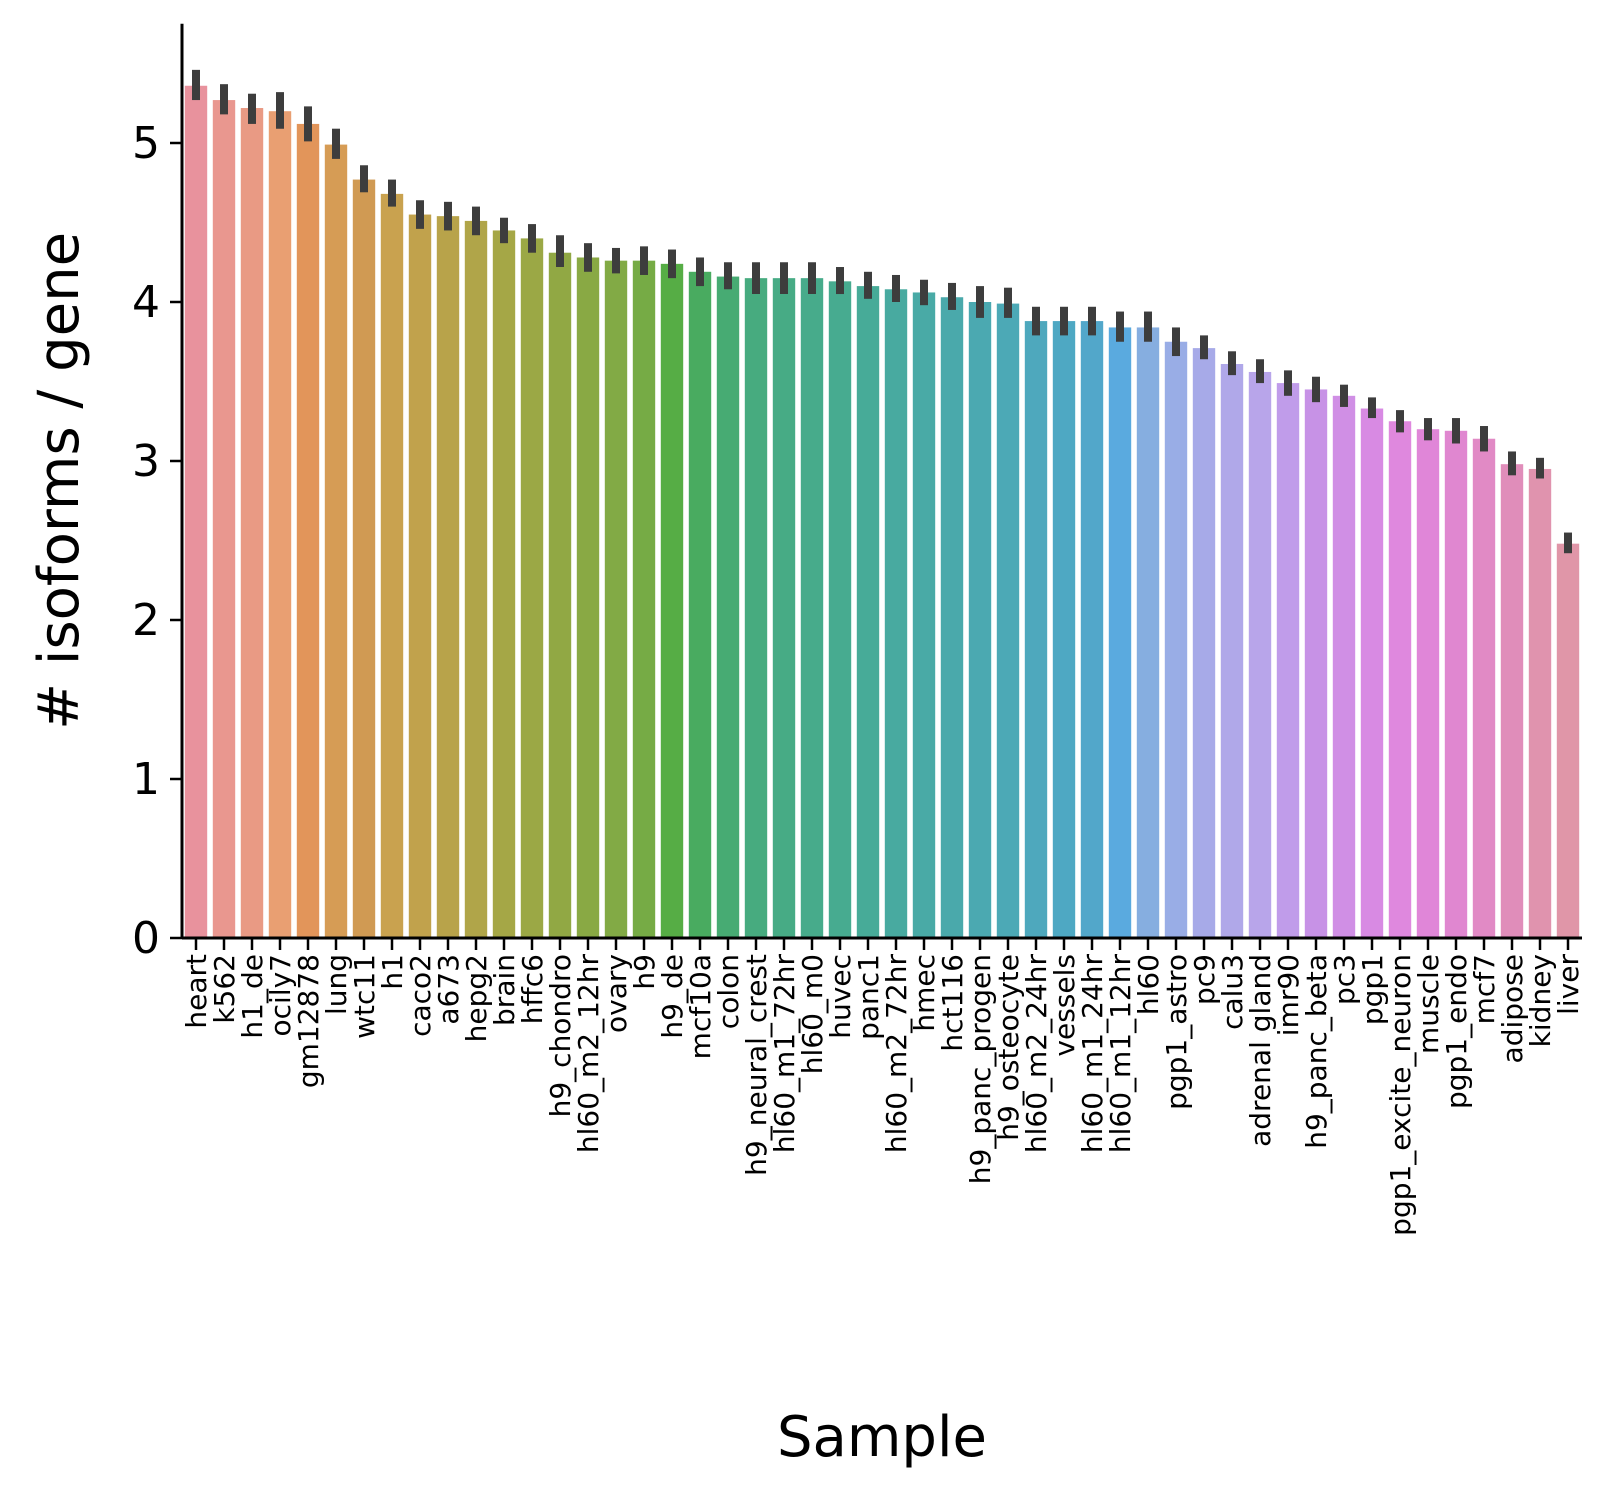 This screenshot has width=1611, height=1503. I want to click on bar-h9-chondro, so click(560, 595).